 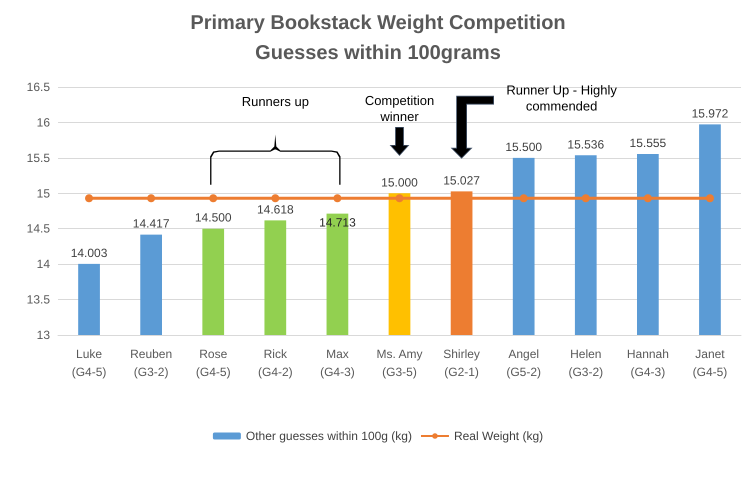 I want to click on y-tick-label: 15, so click(x=43, y=193).